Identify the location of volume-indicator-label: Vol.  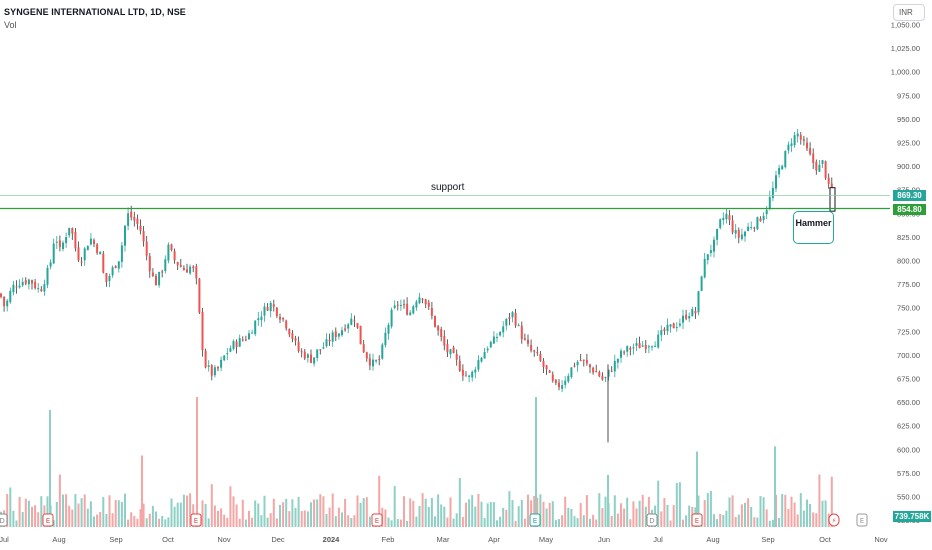
(10, 25).